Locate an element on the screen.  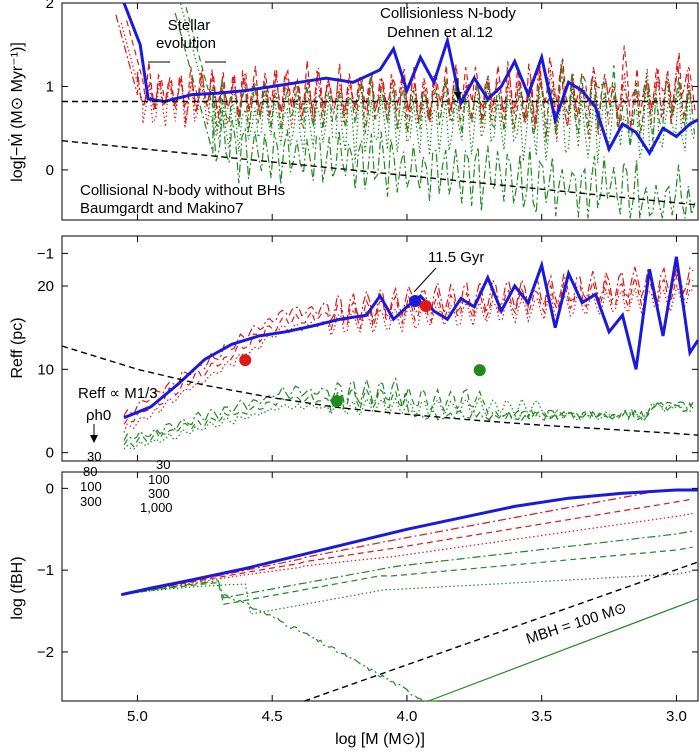
collisionless-arrowhead is located at coordinates (458, 96).